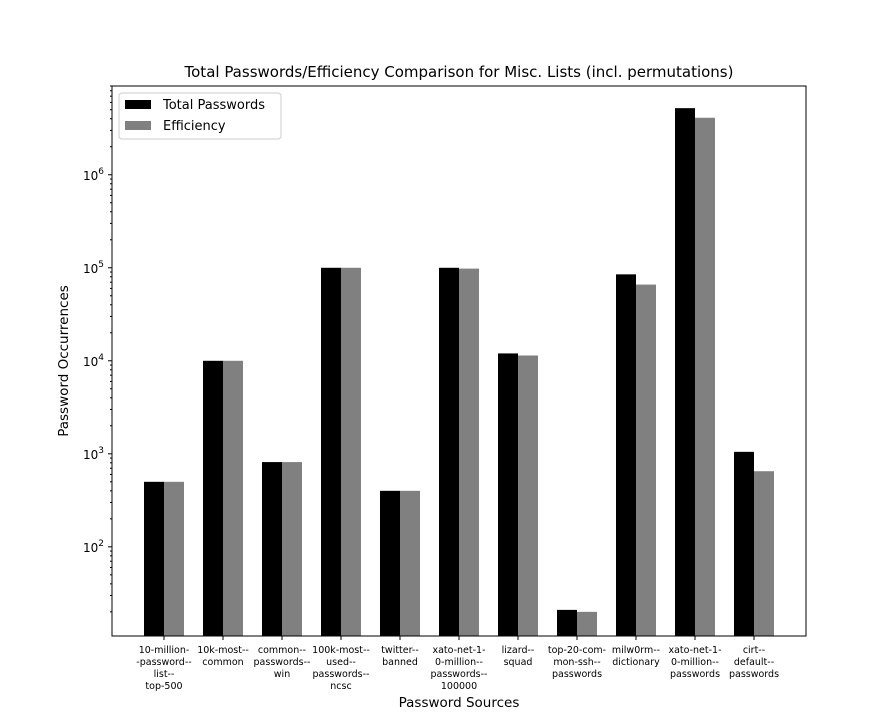 The width and height of the screenshot is (896, 715). What do you see at coordinates (694, 662) in the screenshot?
I see `x-tick-label-9: xato-net-1-0-million--passwords` at bounding box center [694, 662].